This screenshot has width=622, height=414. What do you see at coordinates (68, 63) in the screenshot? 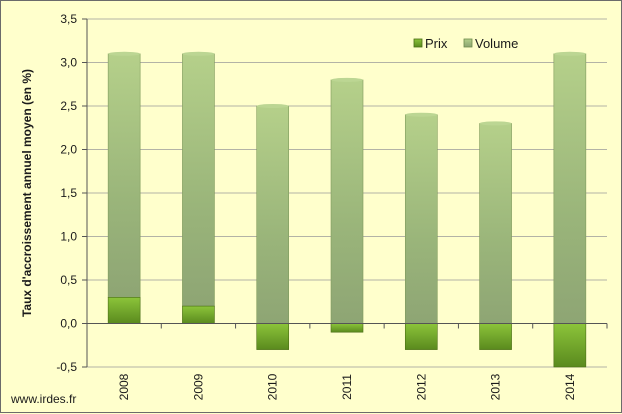
I see `y-tick-label: 3,0` at bounding box center [68, 63].